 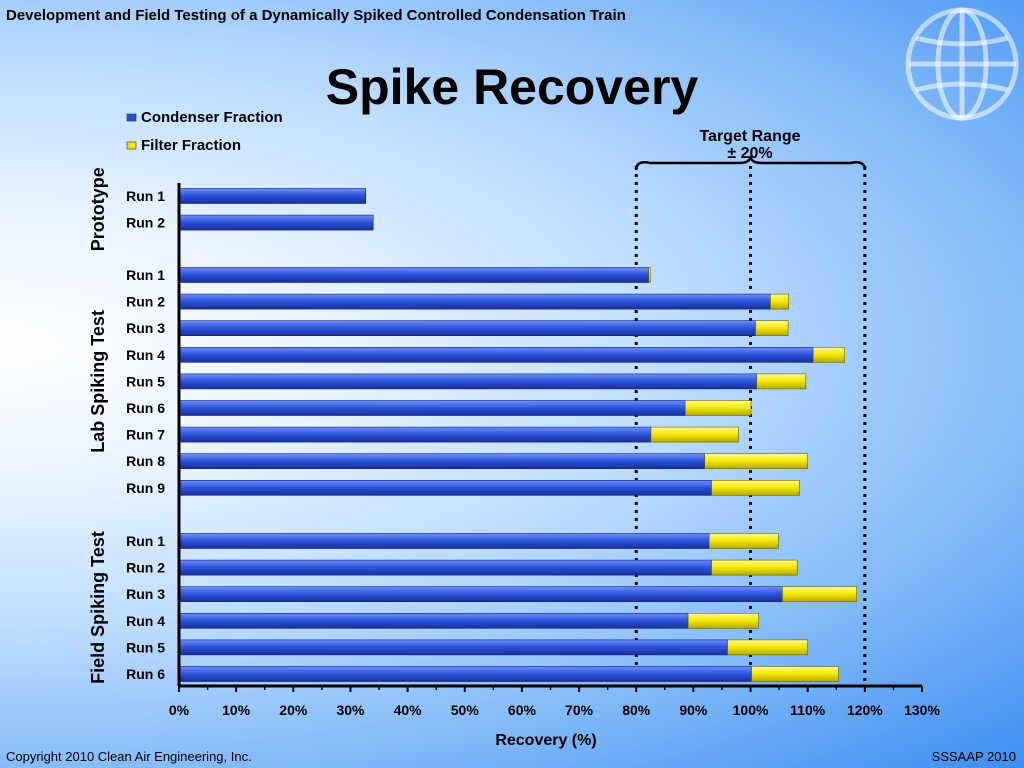 I want to click on x-tick-label: 70%, so click(x=579, y=710).